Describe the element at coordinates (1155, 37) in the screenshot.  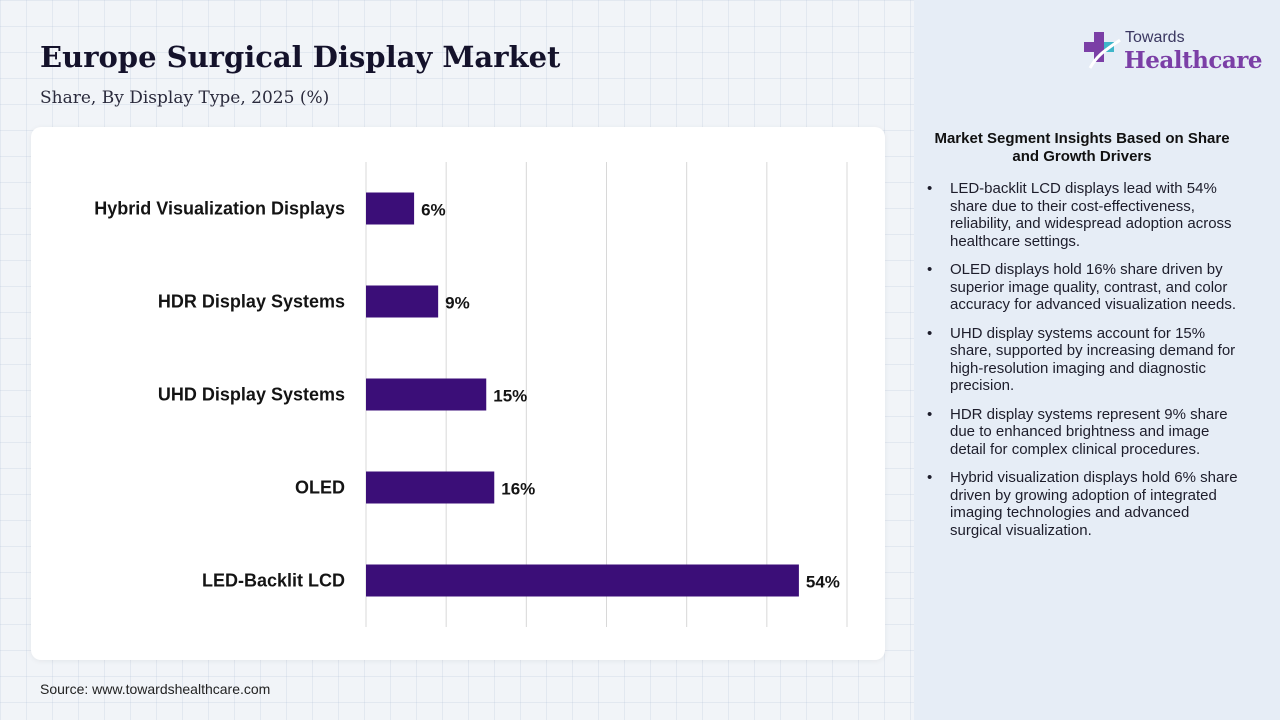
I see `logo-text-top: Towards` at that location.